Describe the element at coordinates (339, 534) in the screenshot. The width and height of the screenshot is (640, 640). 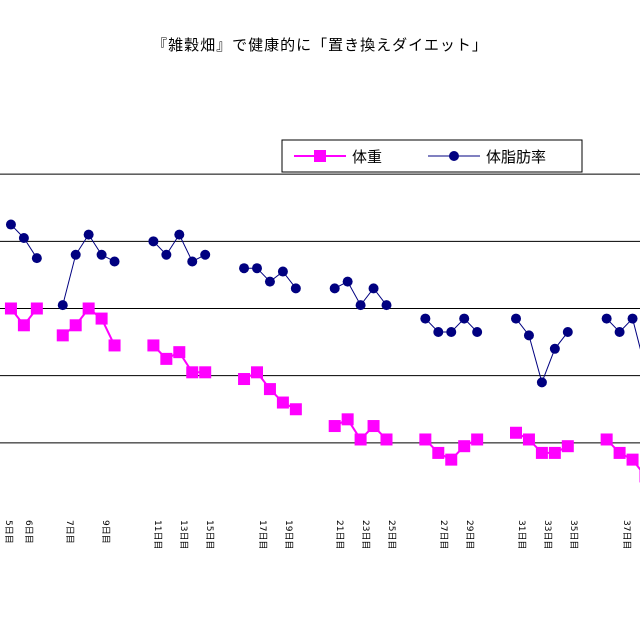
I see `x-tick-label: 21日目` at that location.